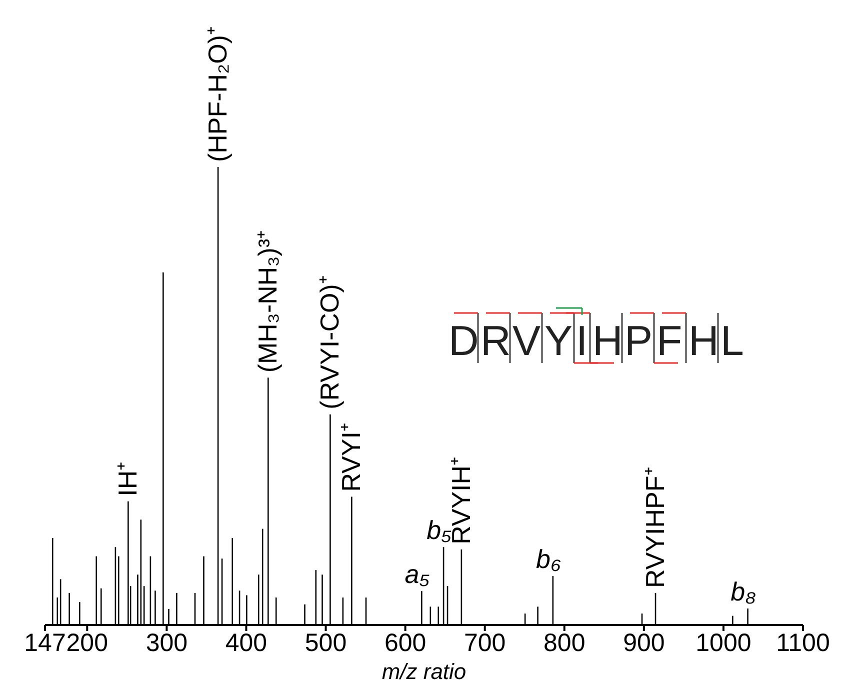  I want to click on x-tick-label: 1000, so click(724, 642).